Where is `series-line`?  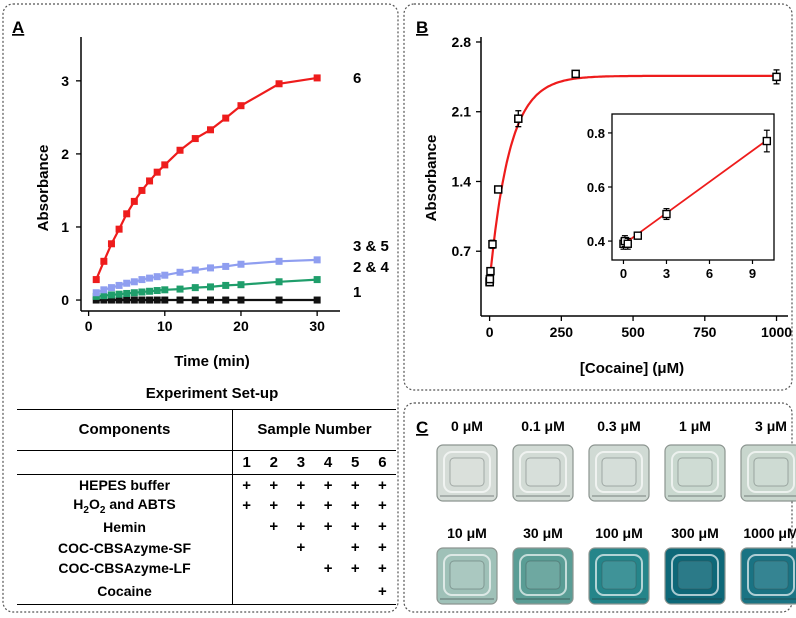
series-line is located at coordinates (206, 178).